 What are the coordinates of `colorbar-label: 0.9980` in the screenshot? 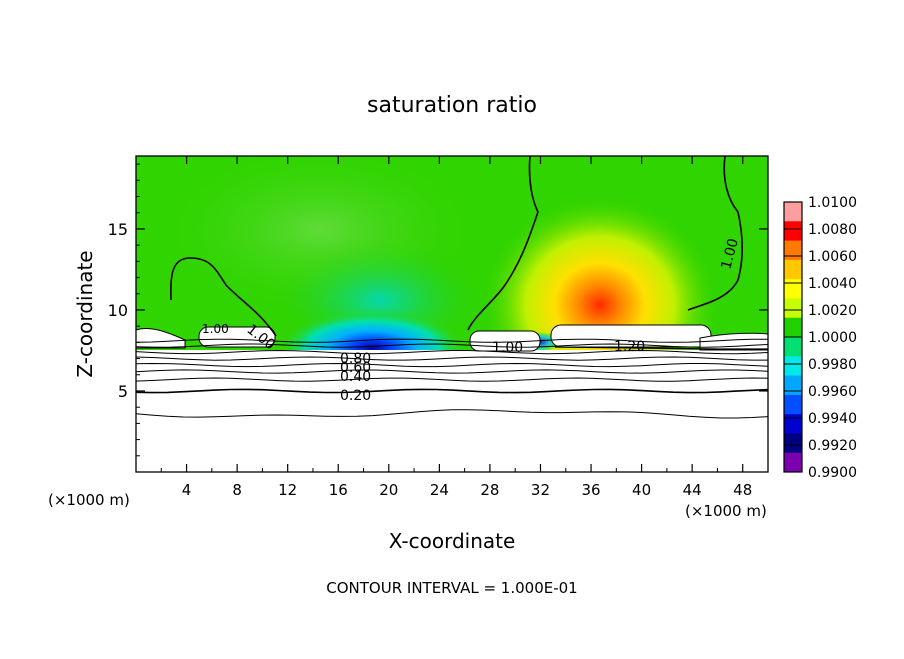 It's located at (832, 365).